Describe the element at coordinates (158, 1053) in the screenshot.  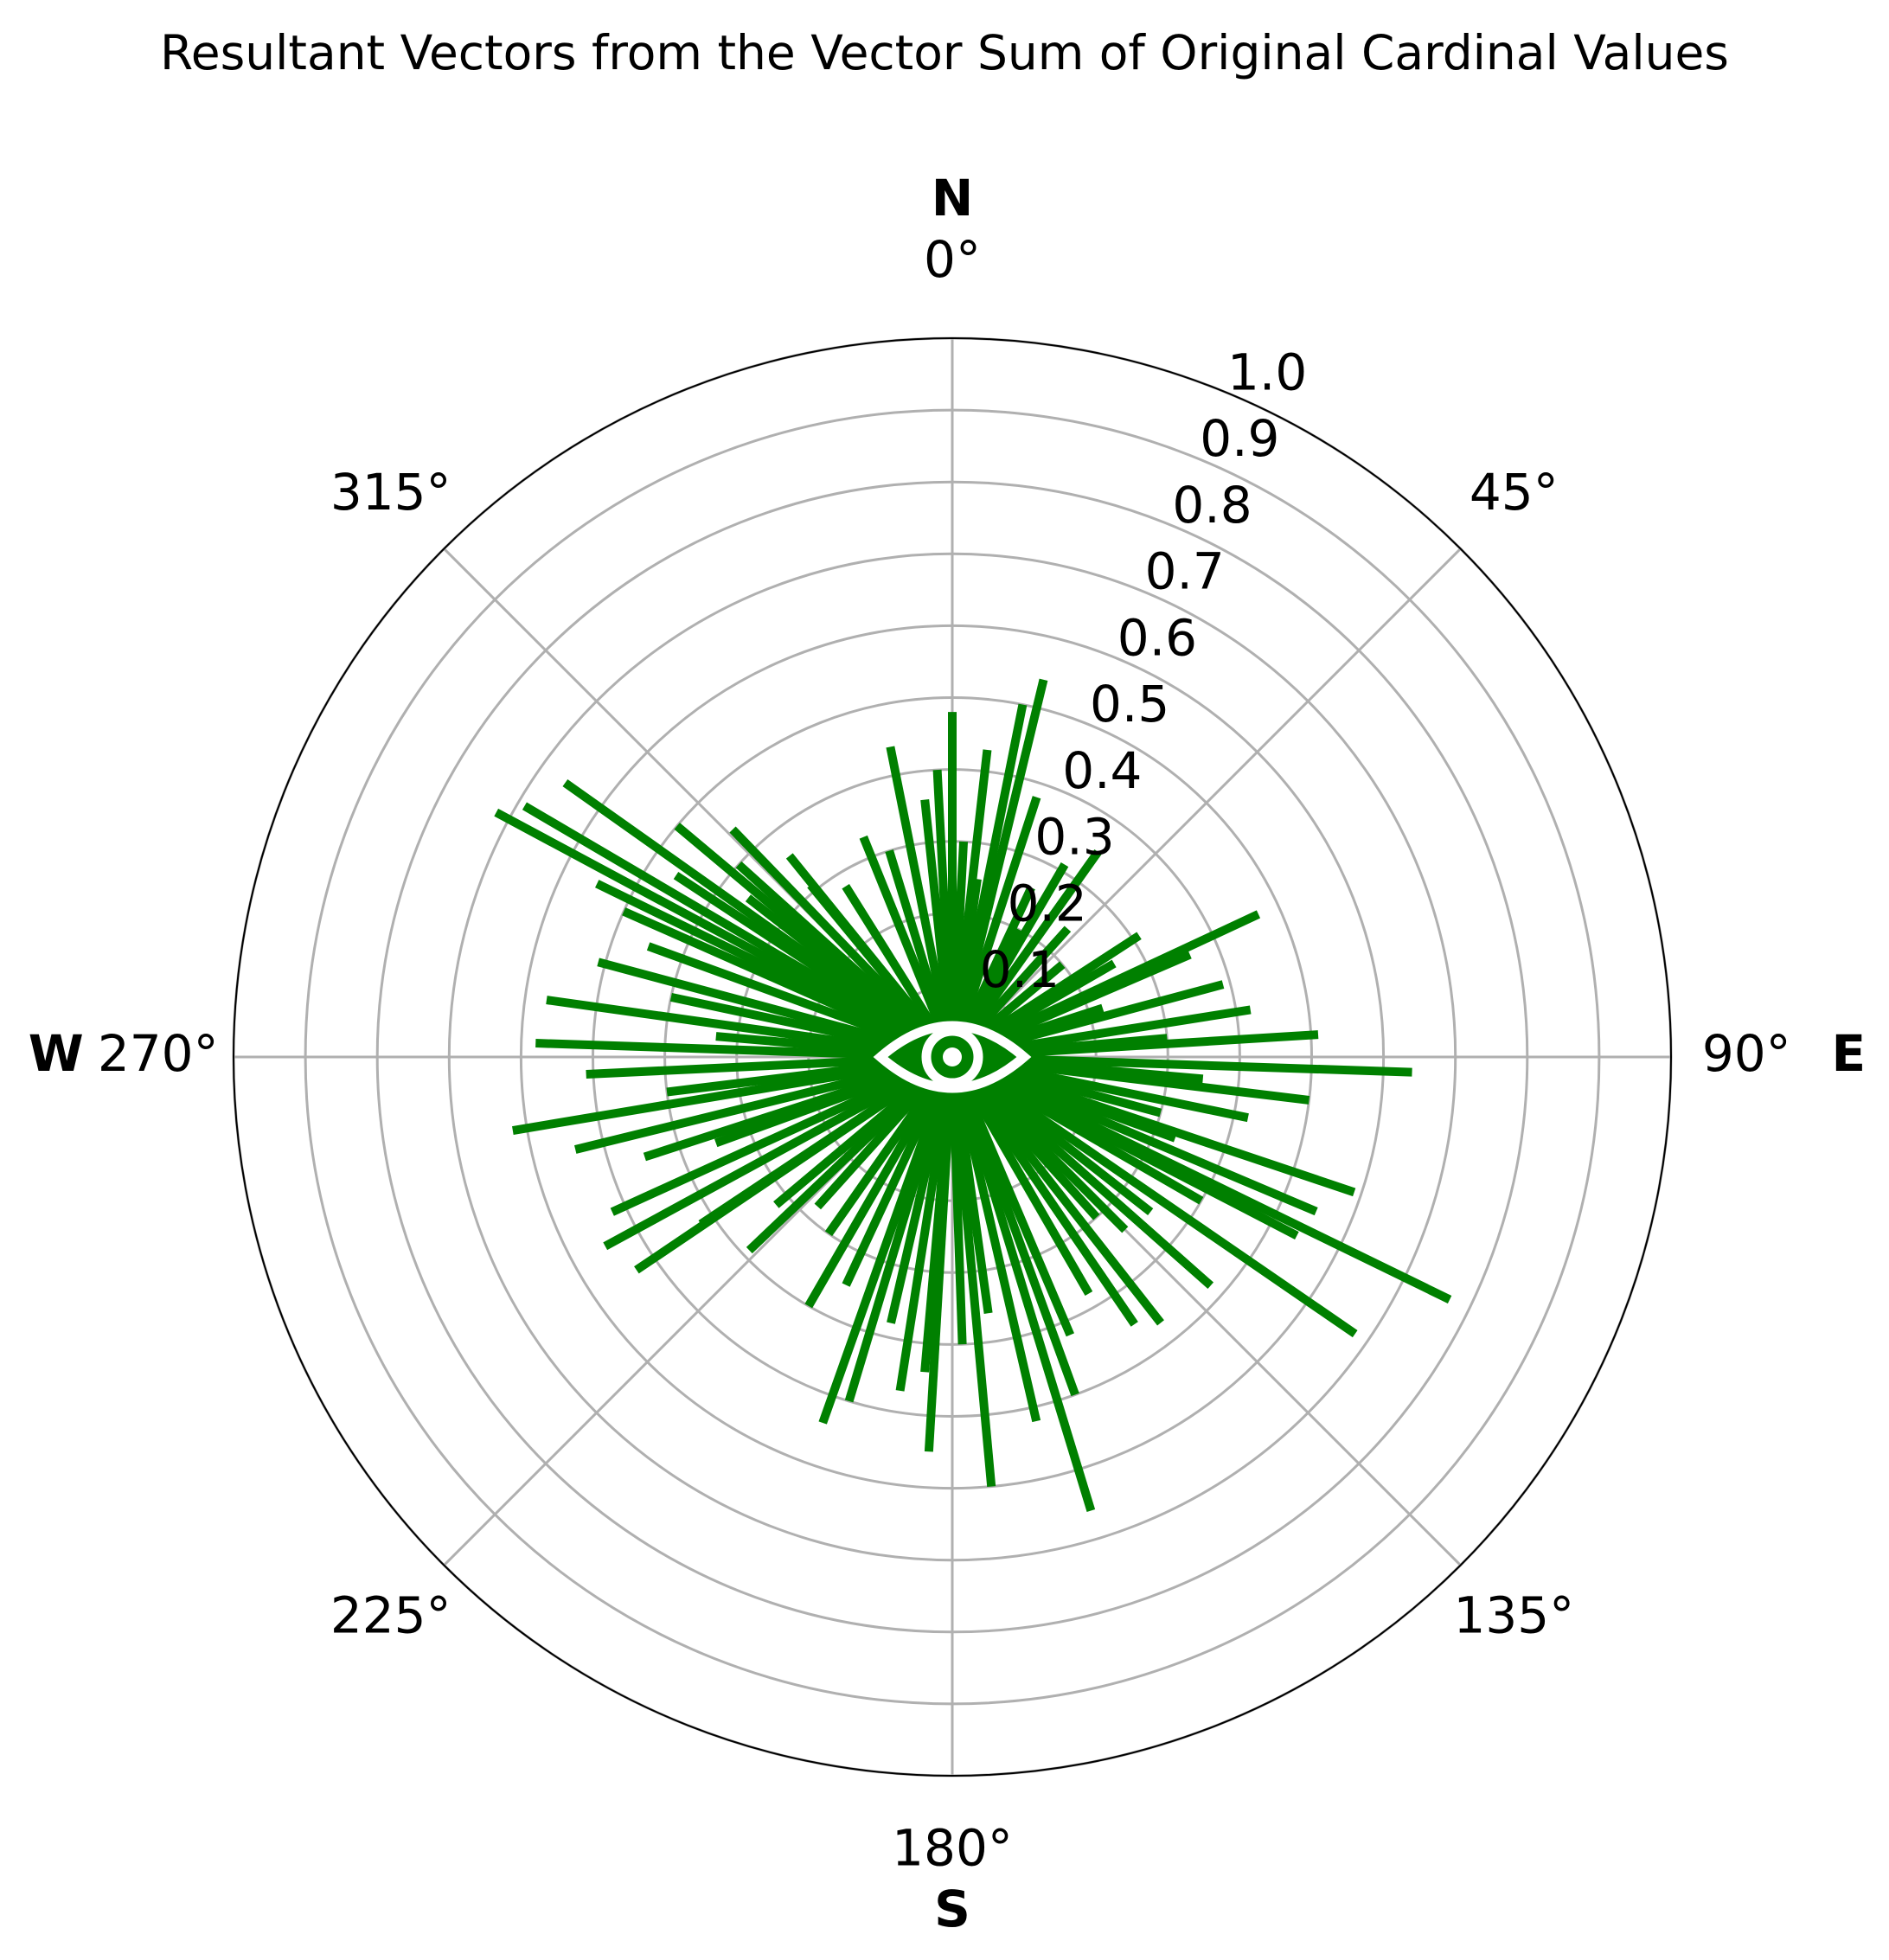
I see `angle-tick-label: 270°` at that location.